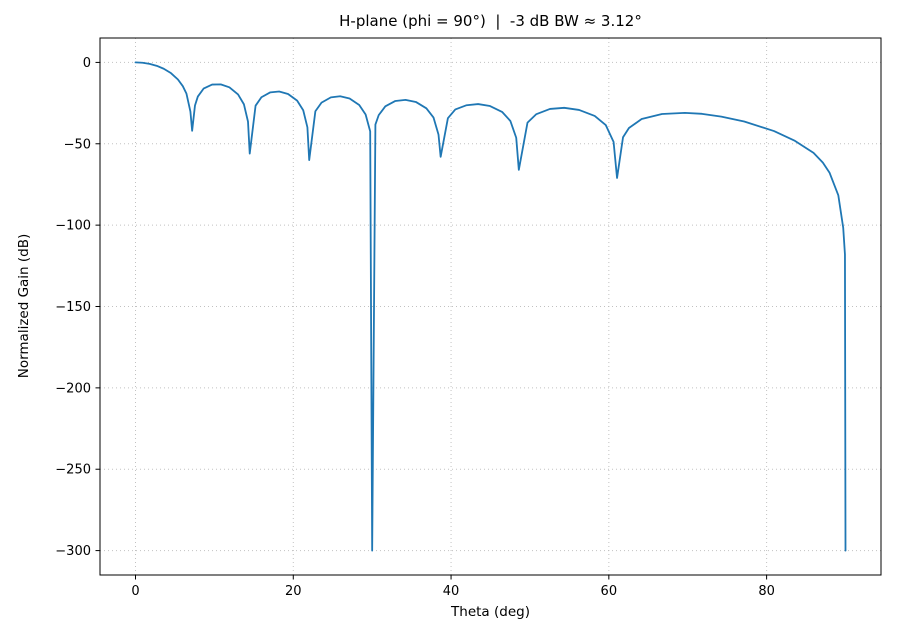  I want to click on x-tick-label: 0, so click(135, 591).